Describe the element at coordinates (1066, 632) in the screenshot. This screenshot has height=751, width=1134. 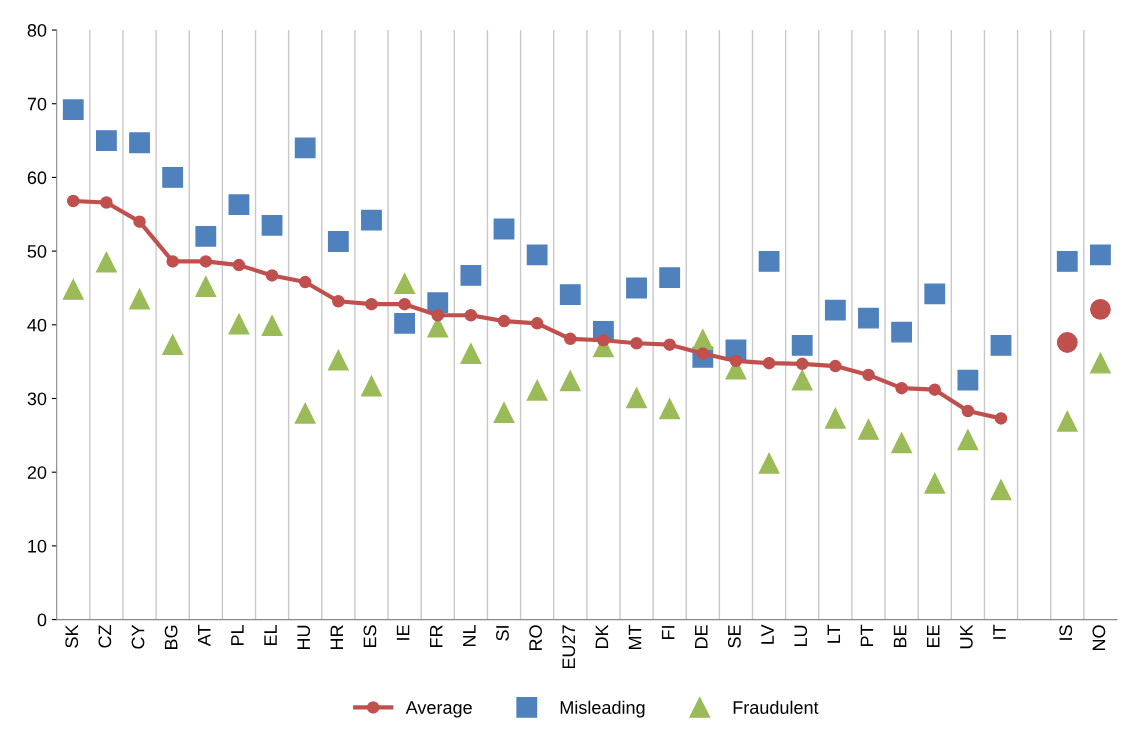
I see `x-tick-label: IS` at that location.